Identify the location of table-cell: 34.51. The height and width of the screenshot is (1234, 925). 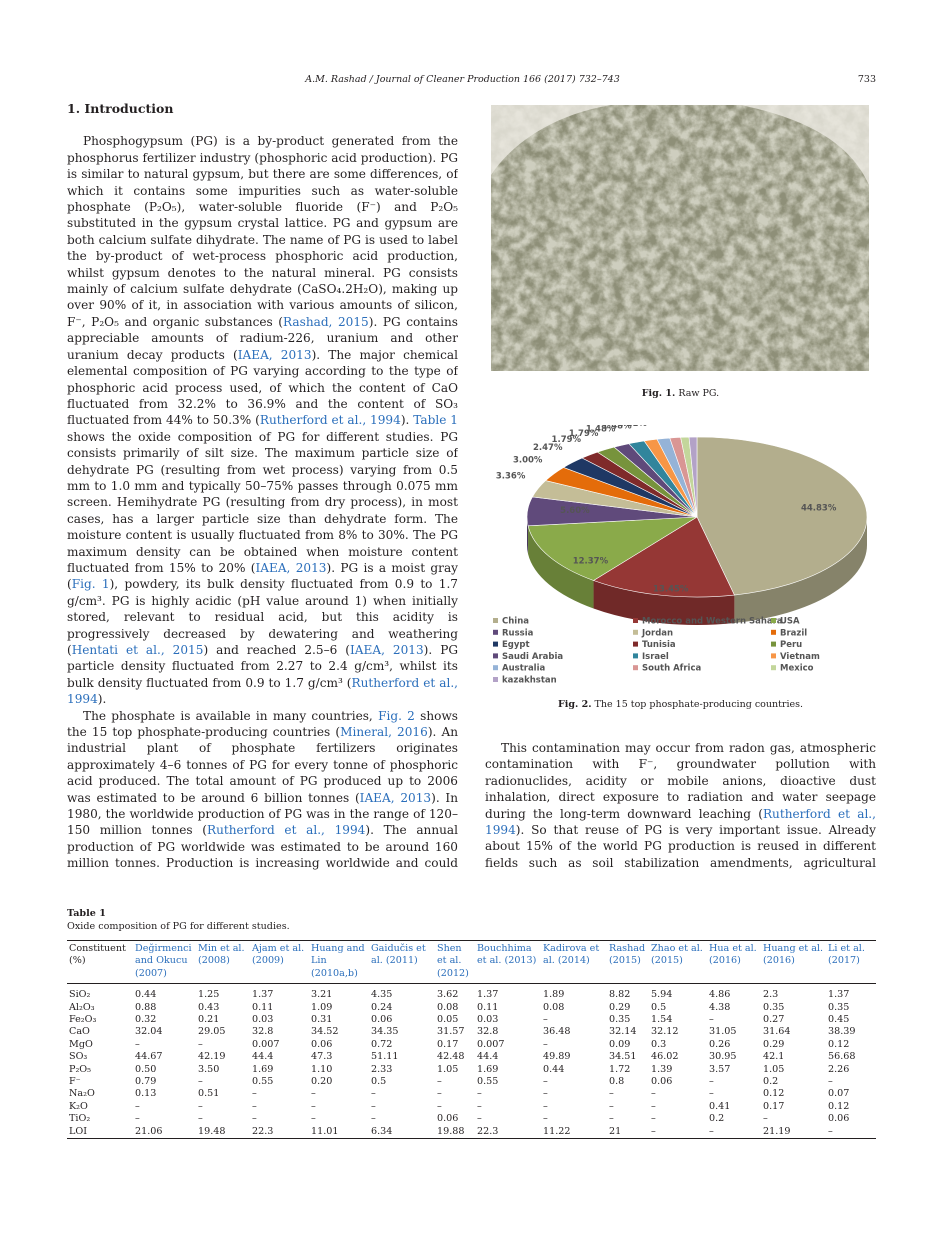
(623, 1057).